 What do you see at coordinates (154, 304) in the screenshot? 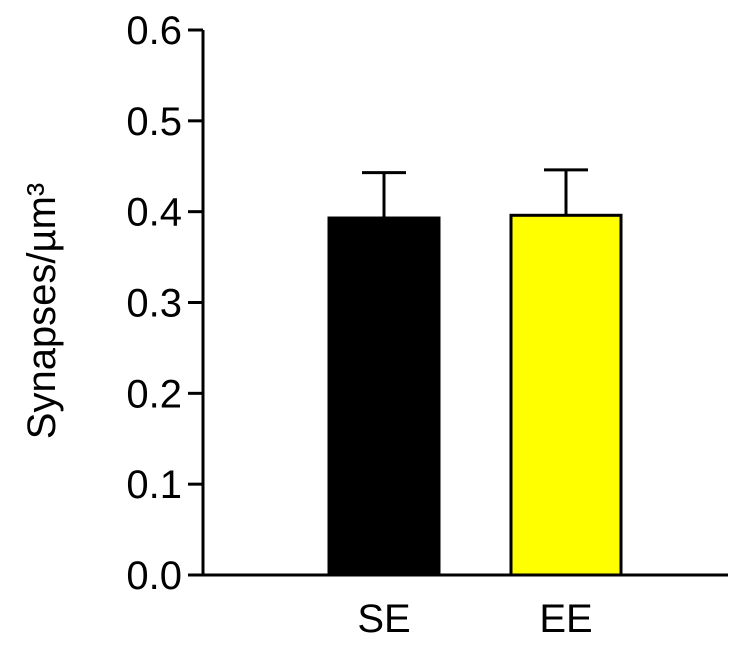
I see `y-tick-label: 0.3` at bounding box center [154, 304].